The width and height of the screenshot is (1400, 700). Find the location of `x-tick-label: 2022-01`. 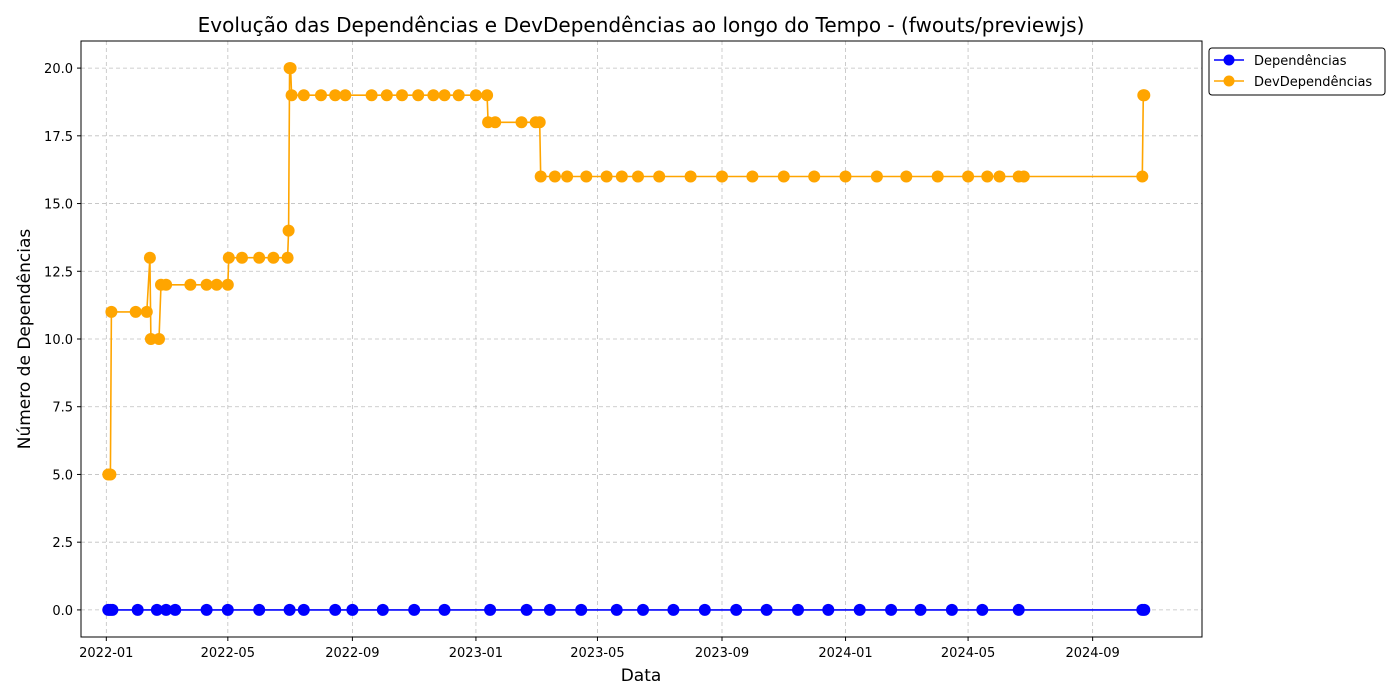

x-tick-label: 2022-01 is located at coordinates (106, 653).